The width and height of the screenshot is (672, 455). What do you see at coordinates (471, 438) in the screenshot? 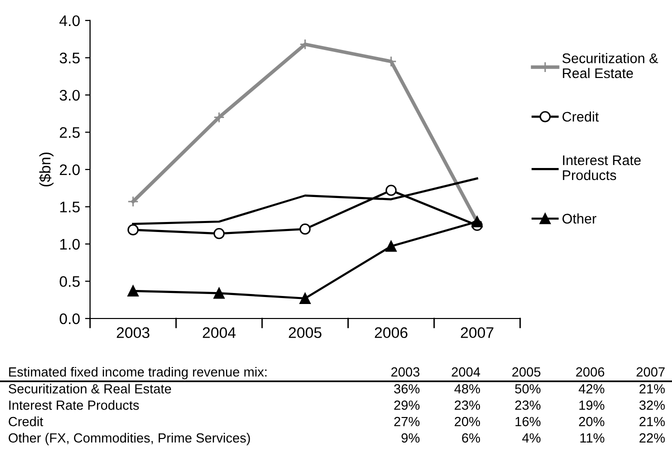
I see `text: 6%` at bounding box center [471, 438].